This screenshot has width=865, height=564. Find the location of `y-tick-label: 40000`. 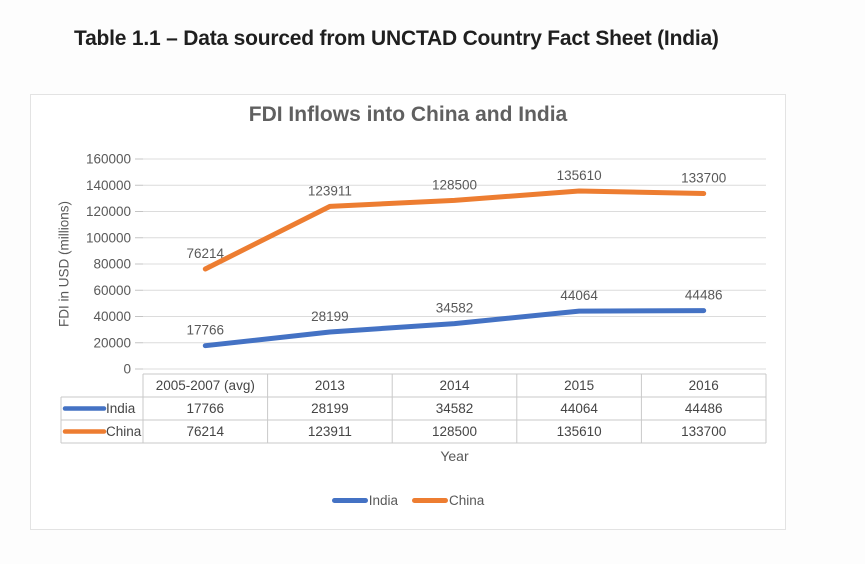

y-tick-label: 40000 is located at coordinates (112, 316).